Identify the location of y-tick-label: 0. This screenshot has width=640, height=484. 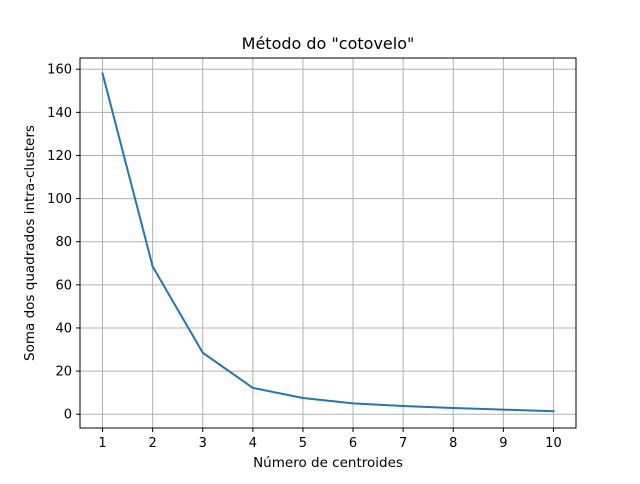
(68, 415).